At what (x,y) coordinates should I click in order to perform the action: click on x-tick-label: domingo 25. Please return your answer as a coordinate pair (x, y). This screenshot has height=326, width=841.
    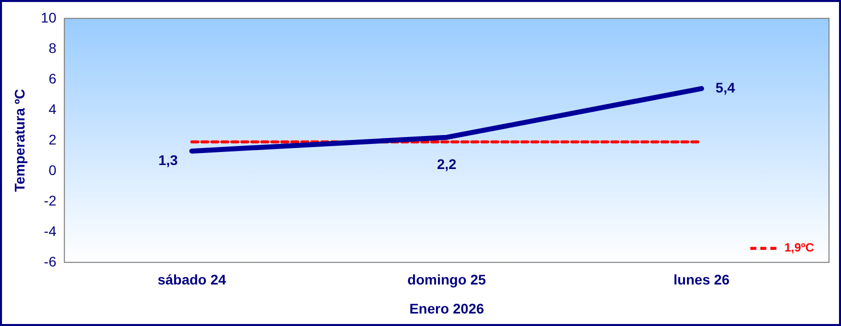
    Looking at the image, I should click on (446, 280).